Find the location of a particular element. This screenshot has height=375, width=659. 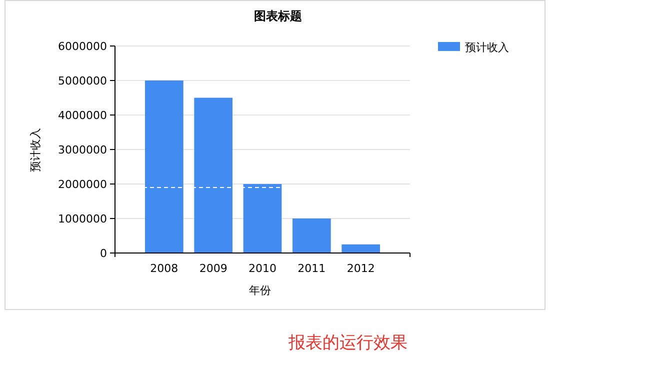

y-tick-label: 0 is located at coordinates (103, 253).